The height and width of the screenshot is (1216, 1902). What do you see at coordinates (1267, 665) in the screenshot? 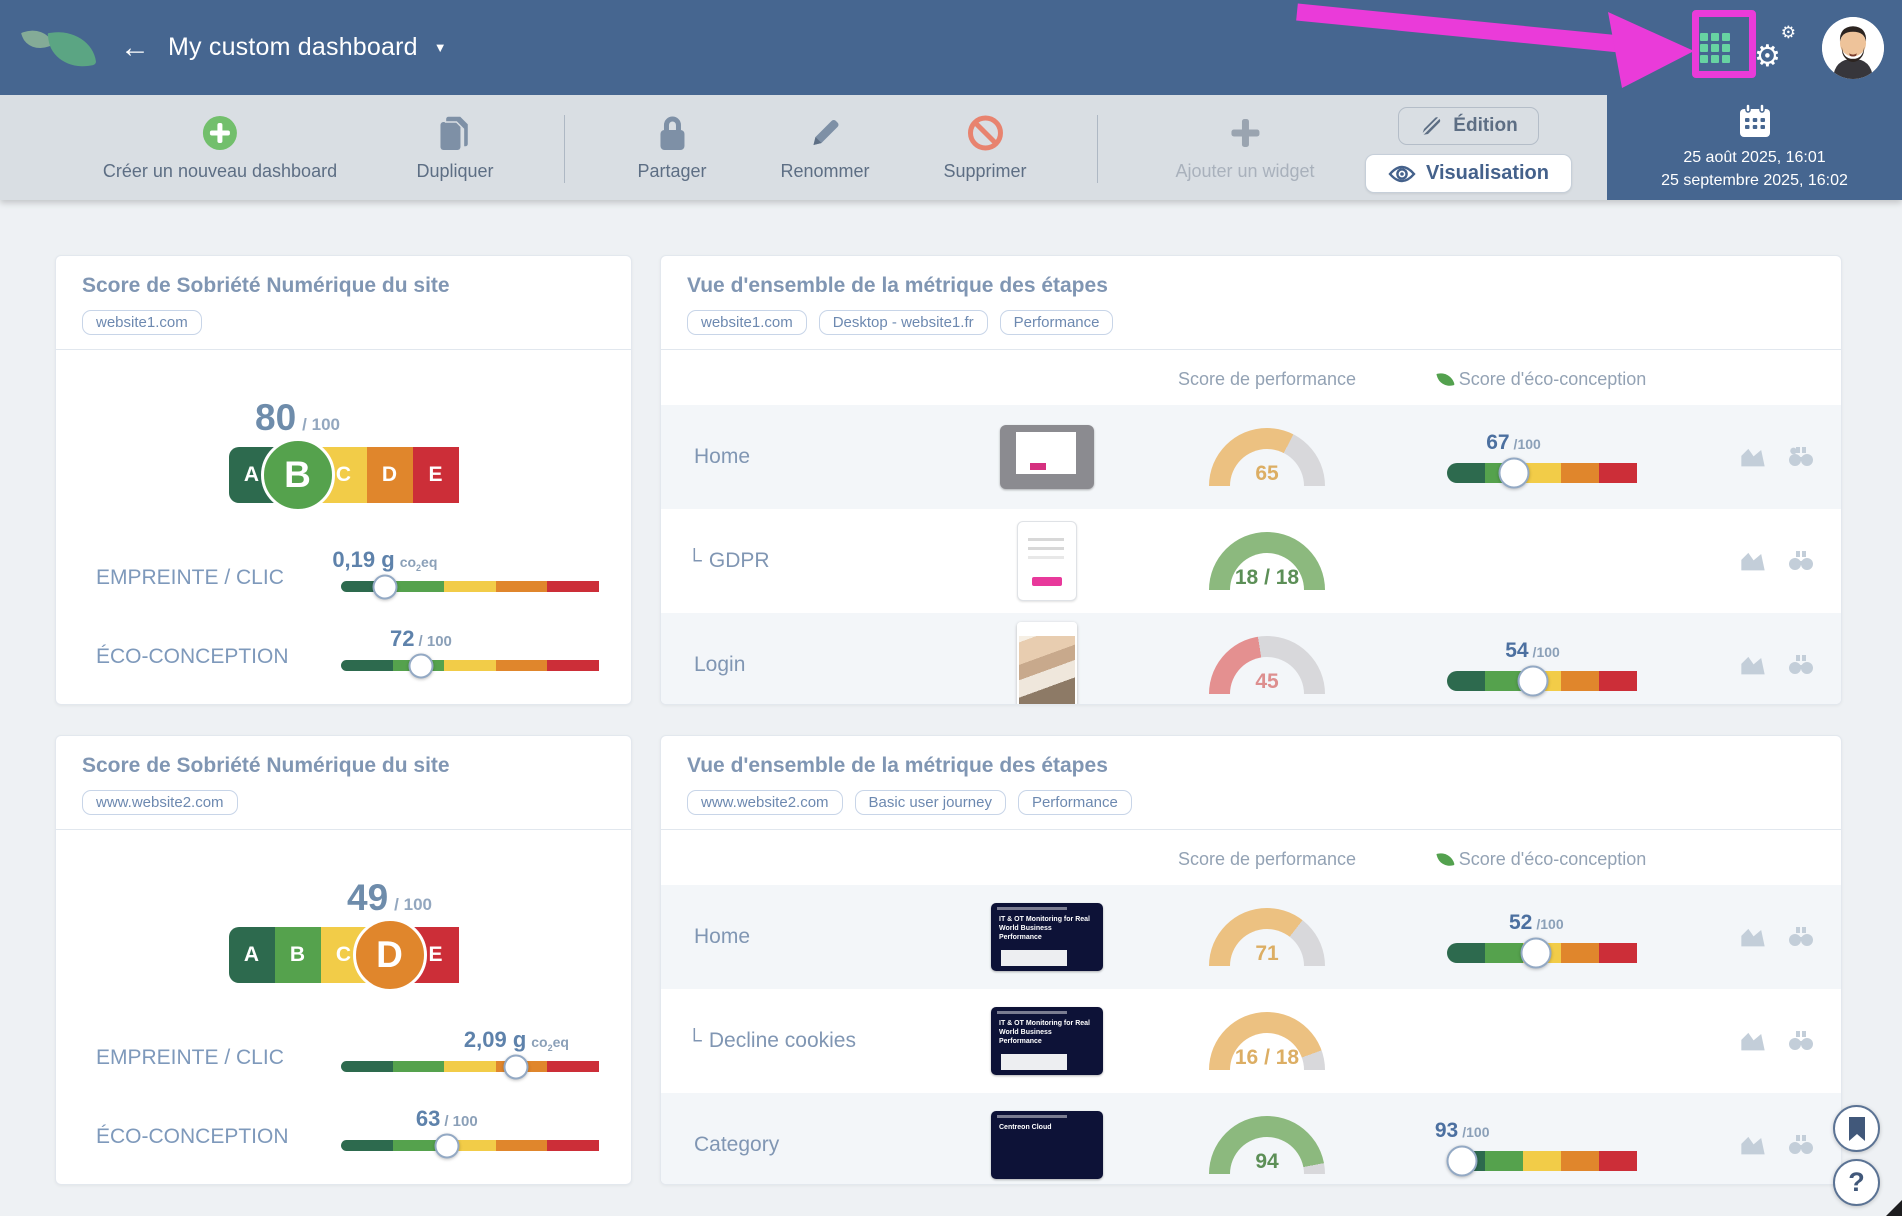
I see `performance-gauge: 45` at bounding box center [1267, 665].